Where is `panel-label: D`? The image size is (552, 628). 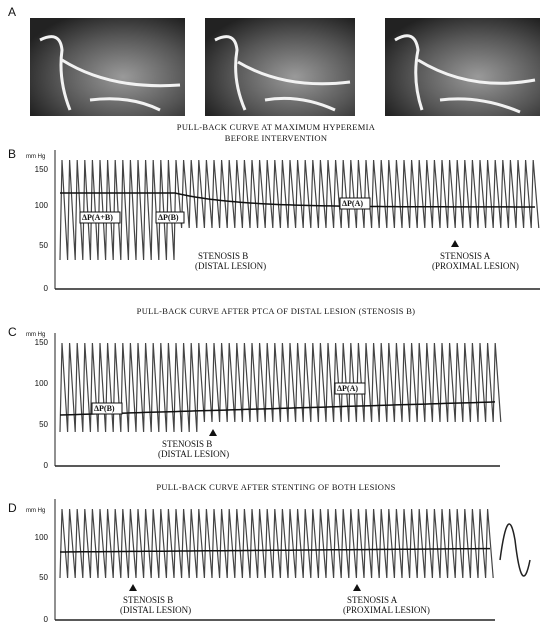 panel-label: D is located at coordinates (12, 508).